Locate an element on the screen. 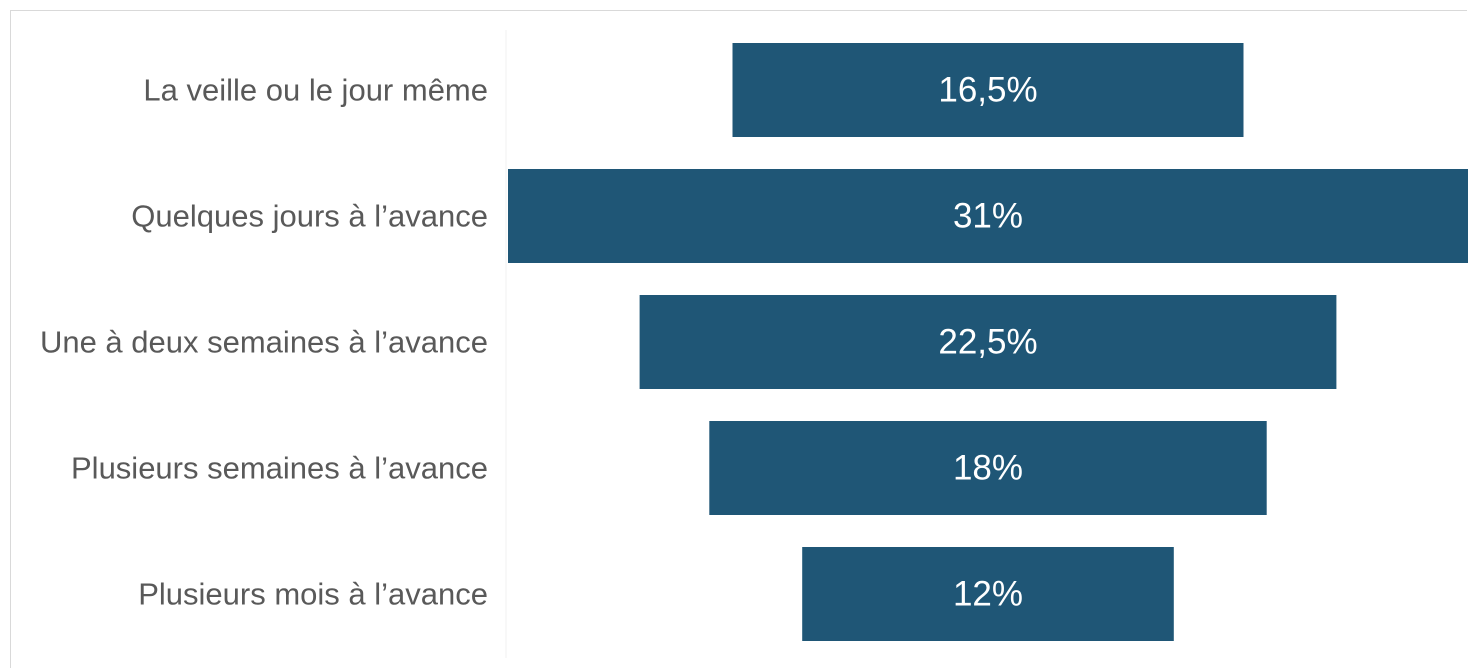 This screenshot has height=669, width=1468. value-label-2: 22,5% is located at coordinates (987, 342).